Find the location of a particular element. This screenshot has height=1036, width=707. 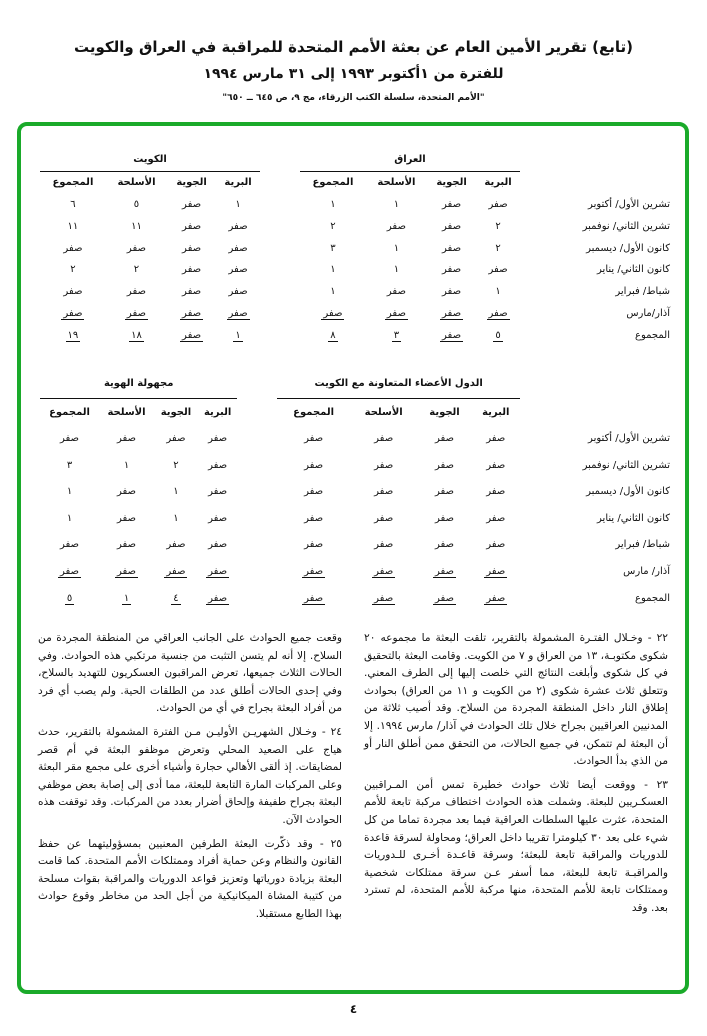

table-row: كانون الأول/ ديسمبر ٢ صفر ١ ٣ صفر صفر صفر صفر is located at coordinates (355, 248).